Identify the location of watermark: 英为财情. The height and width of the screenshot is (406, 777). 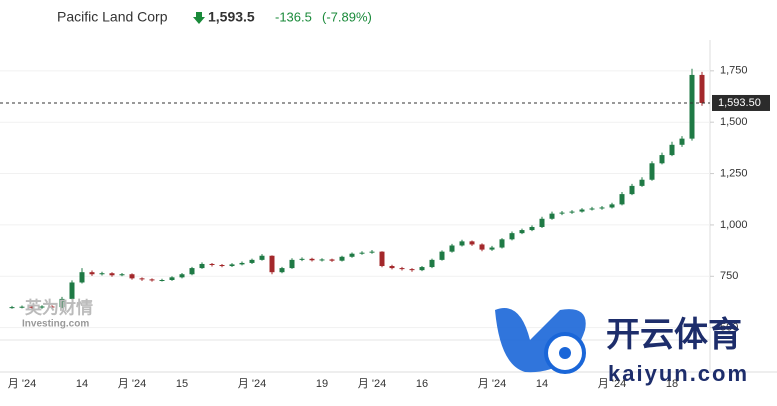
(59, 307).